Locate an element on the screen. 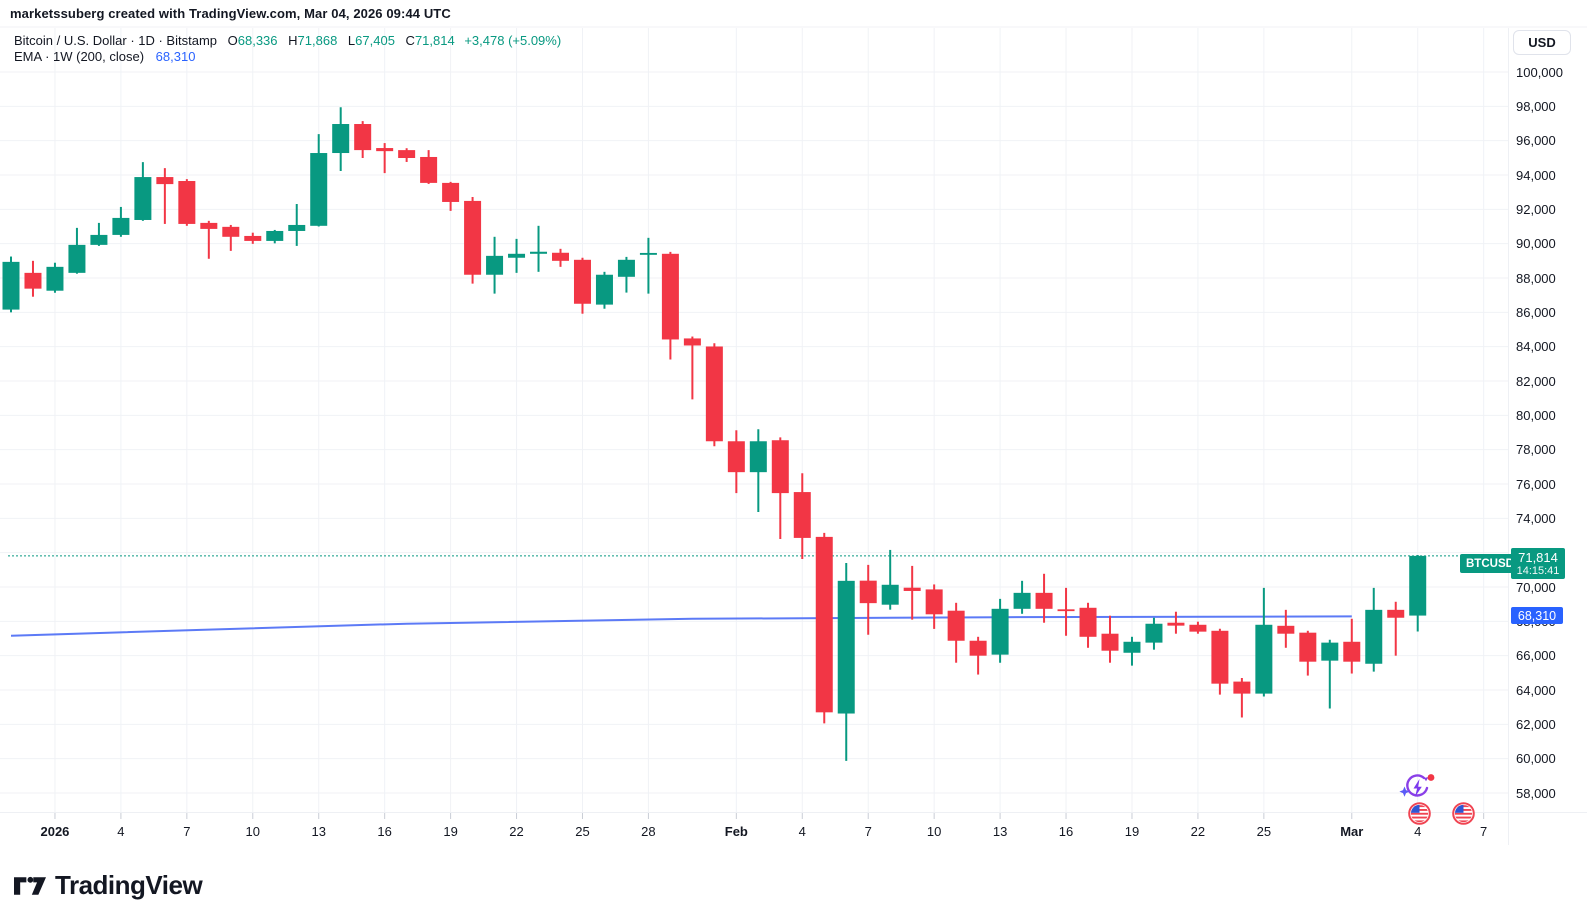 The height and width of the screenshot is (917, 1587). last-price-value: 71,814 is located at coordinates (1538, 557).